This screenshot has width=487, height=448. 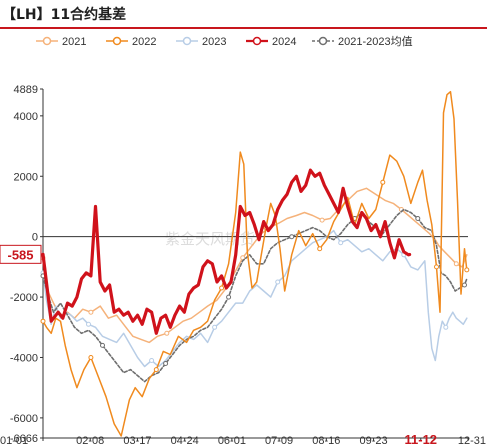 What do you see at coordinates (421, 439) in the screenshot?
I see `x-tick-label-8: 11-12` at bounding box center [421, 439].